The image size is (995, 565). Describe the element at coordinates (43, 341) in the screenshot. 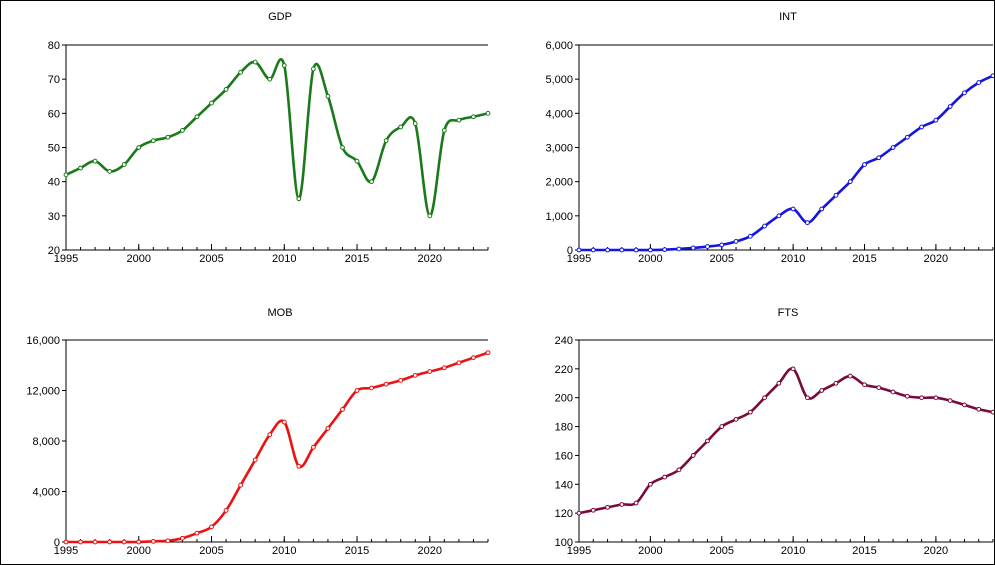

I see `y-tick-label: 16,000` at that location.